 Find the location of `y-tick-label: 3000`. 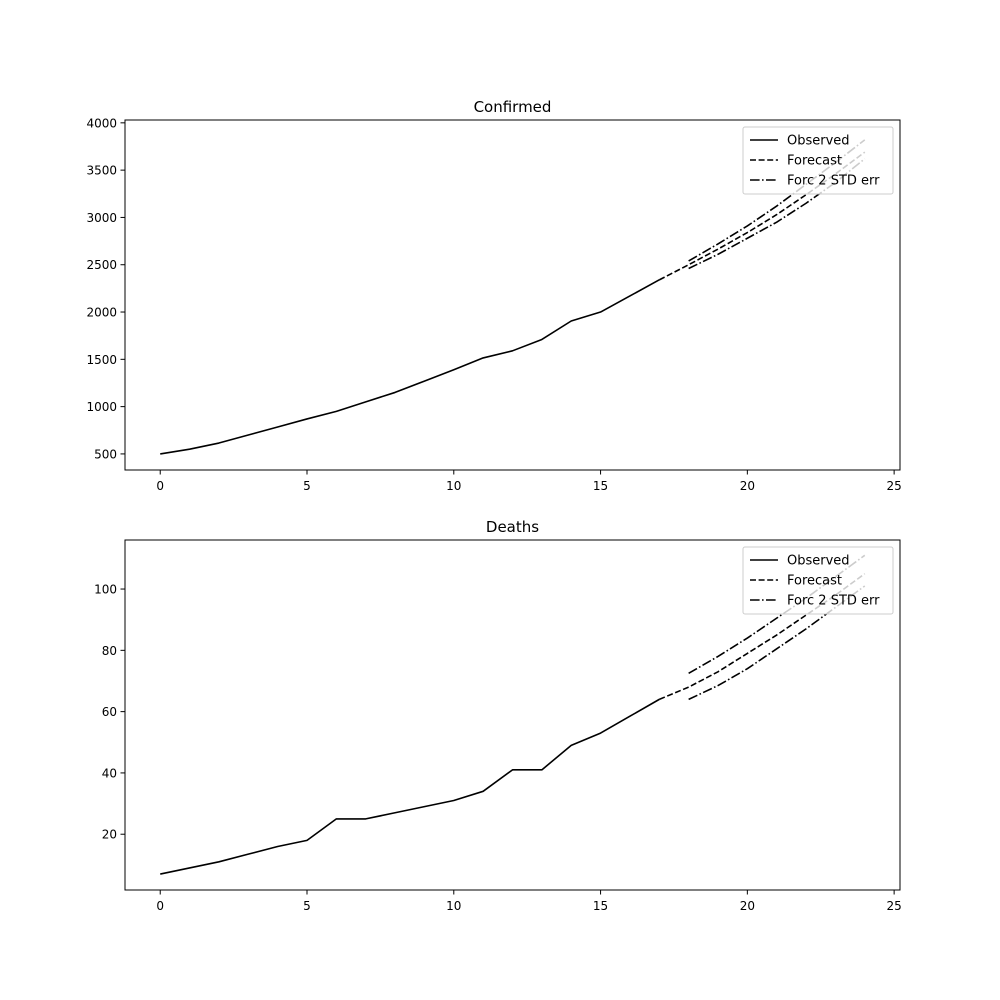

y-tick-label: 3000 is located at coordinates (101, 218).